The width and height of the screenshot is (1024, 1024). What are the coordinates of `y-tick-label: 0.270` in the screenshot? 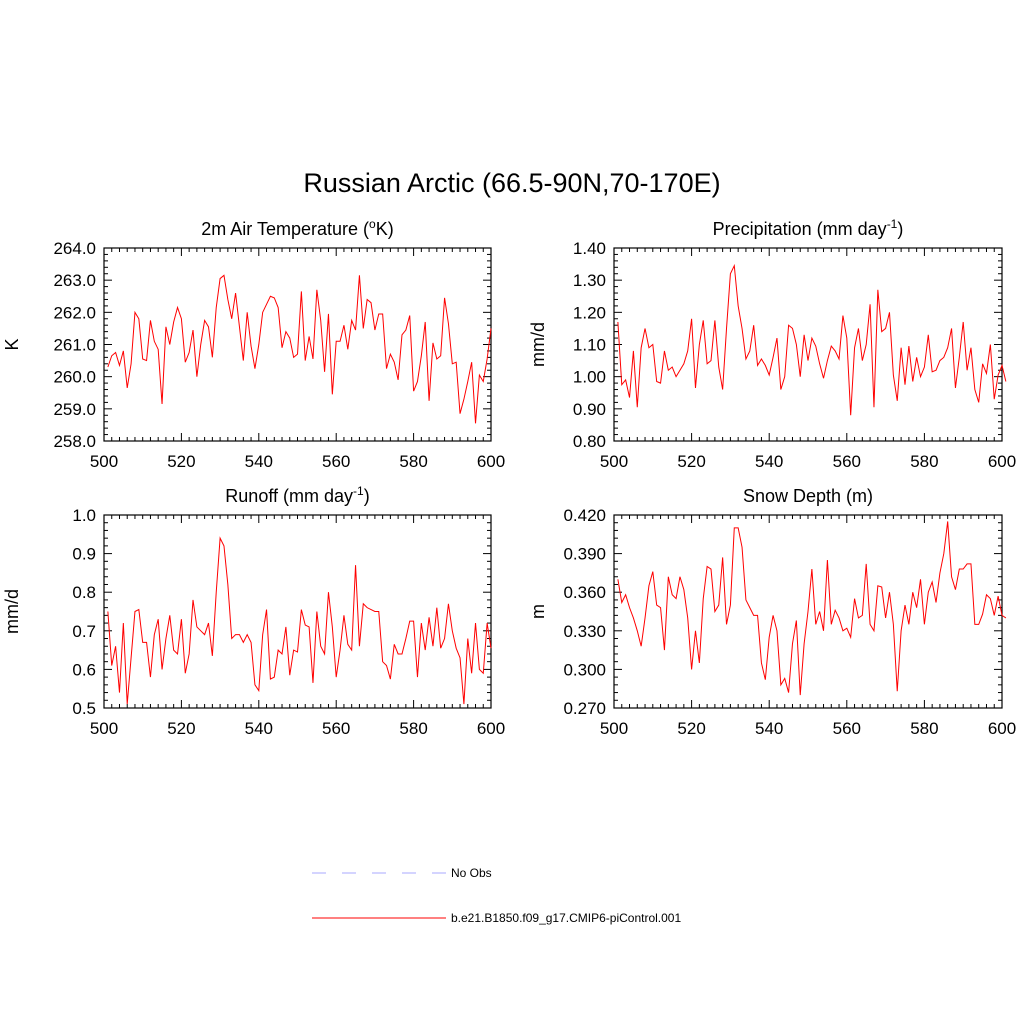 It's located at (584, 708).